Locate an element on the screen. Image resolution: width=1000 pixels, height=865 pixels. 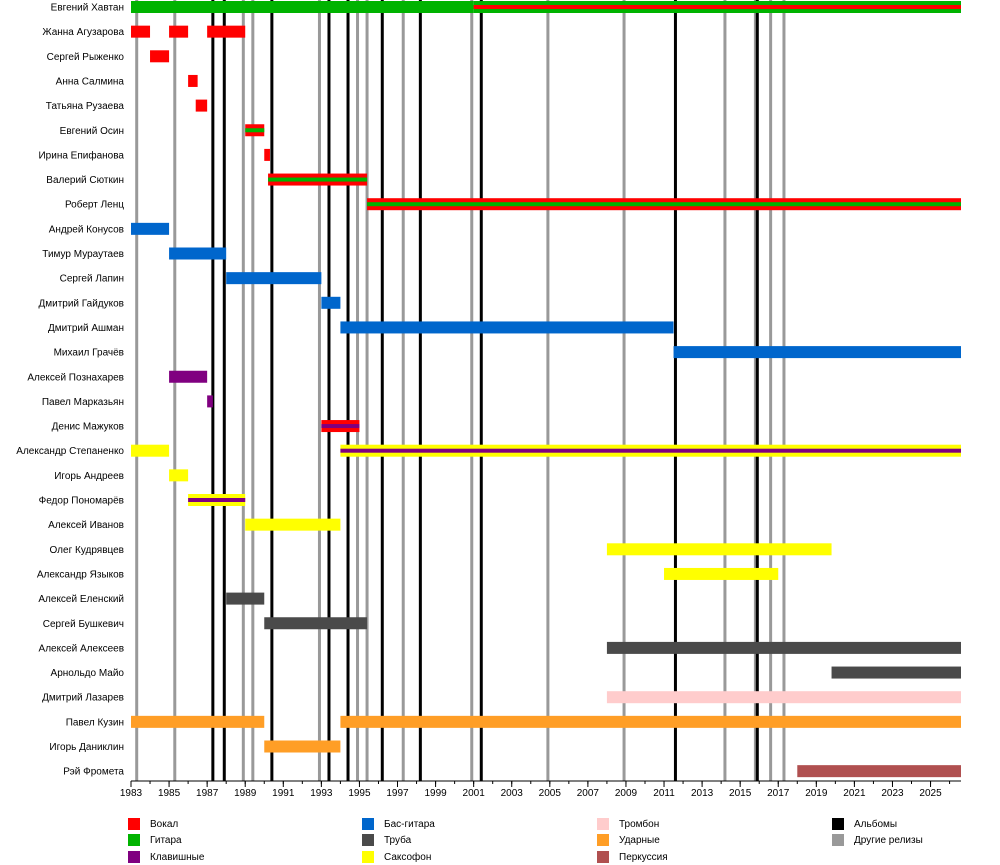
legend-item-trumpet: Труба is located at coordinates (386, 840).